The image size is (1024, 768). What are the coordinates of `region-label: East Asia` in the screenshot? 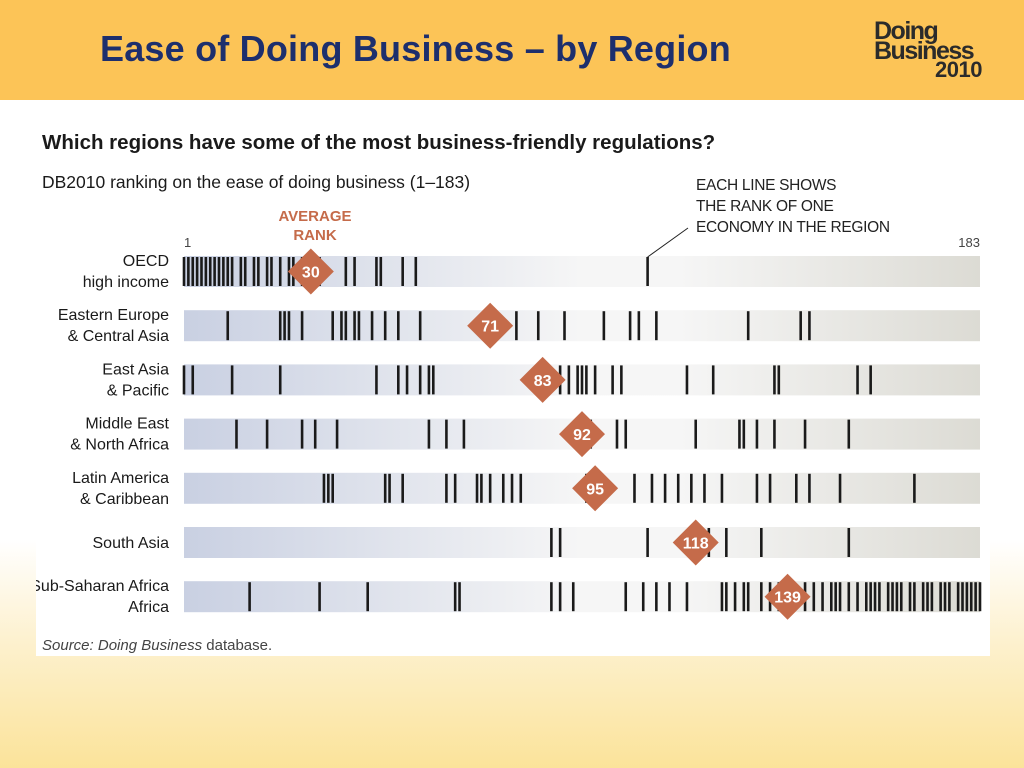 It's located at (135, 369).